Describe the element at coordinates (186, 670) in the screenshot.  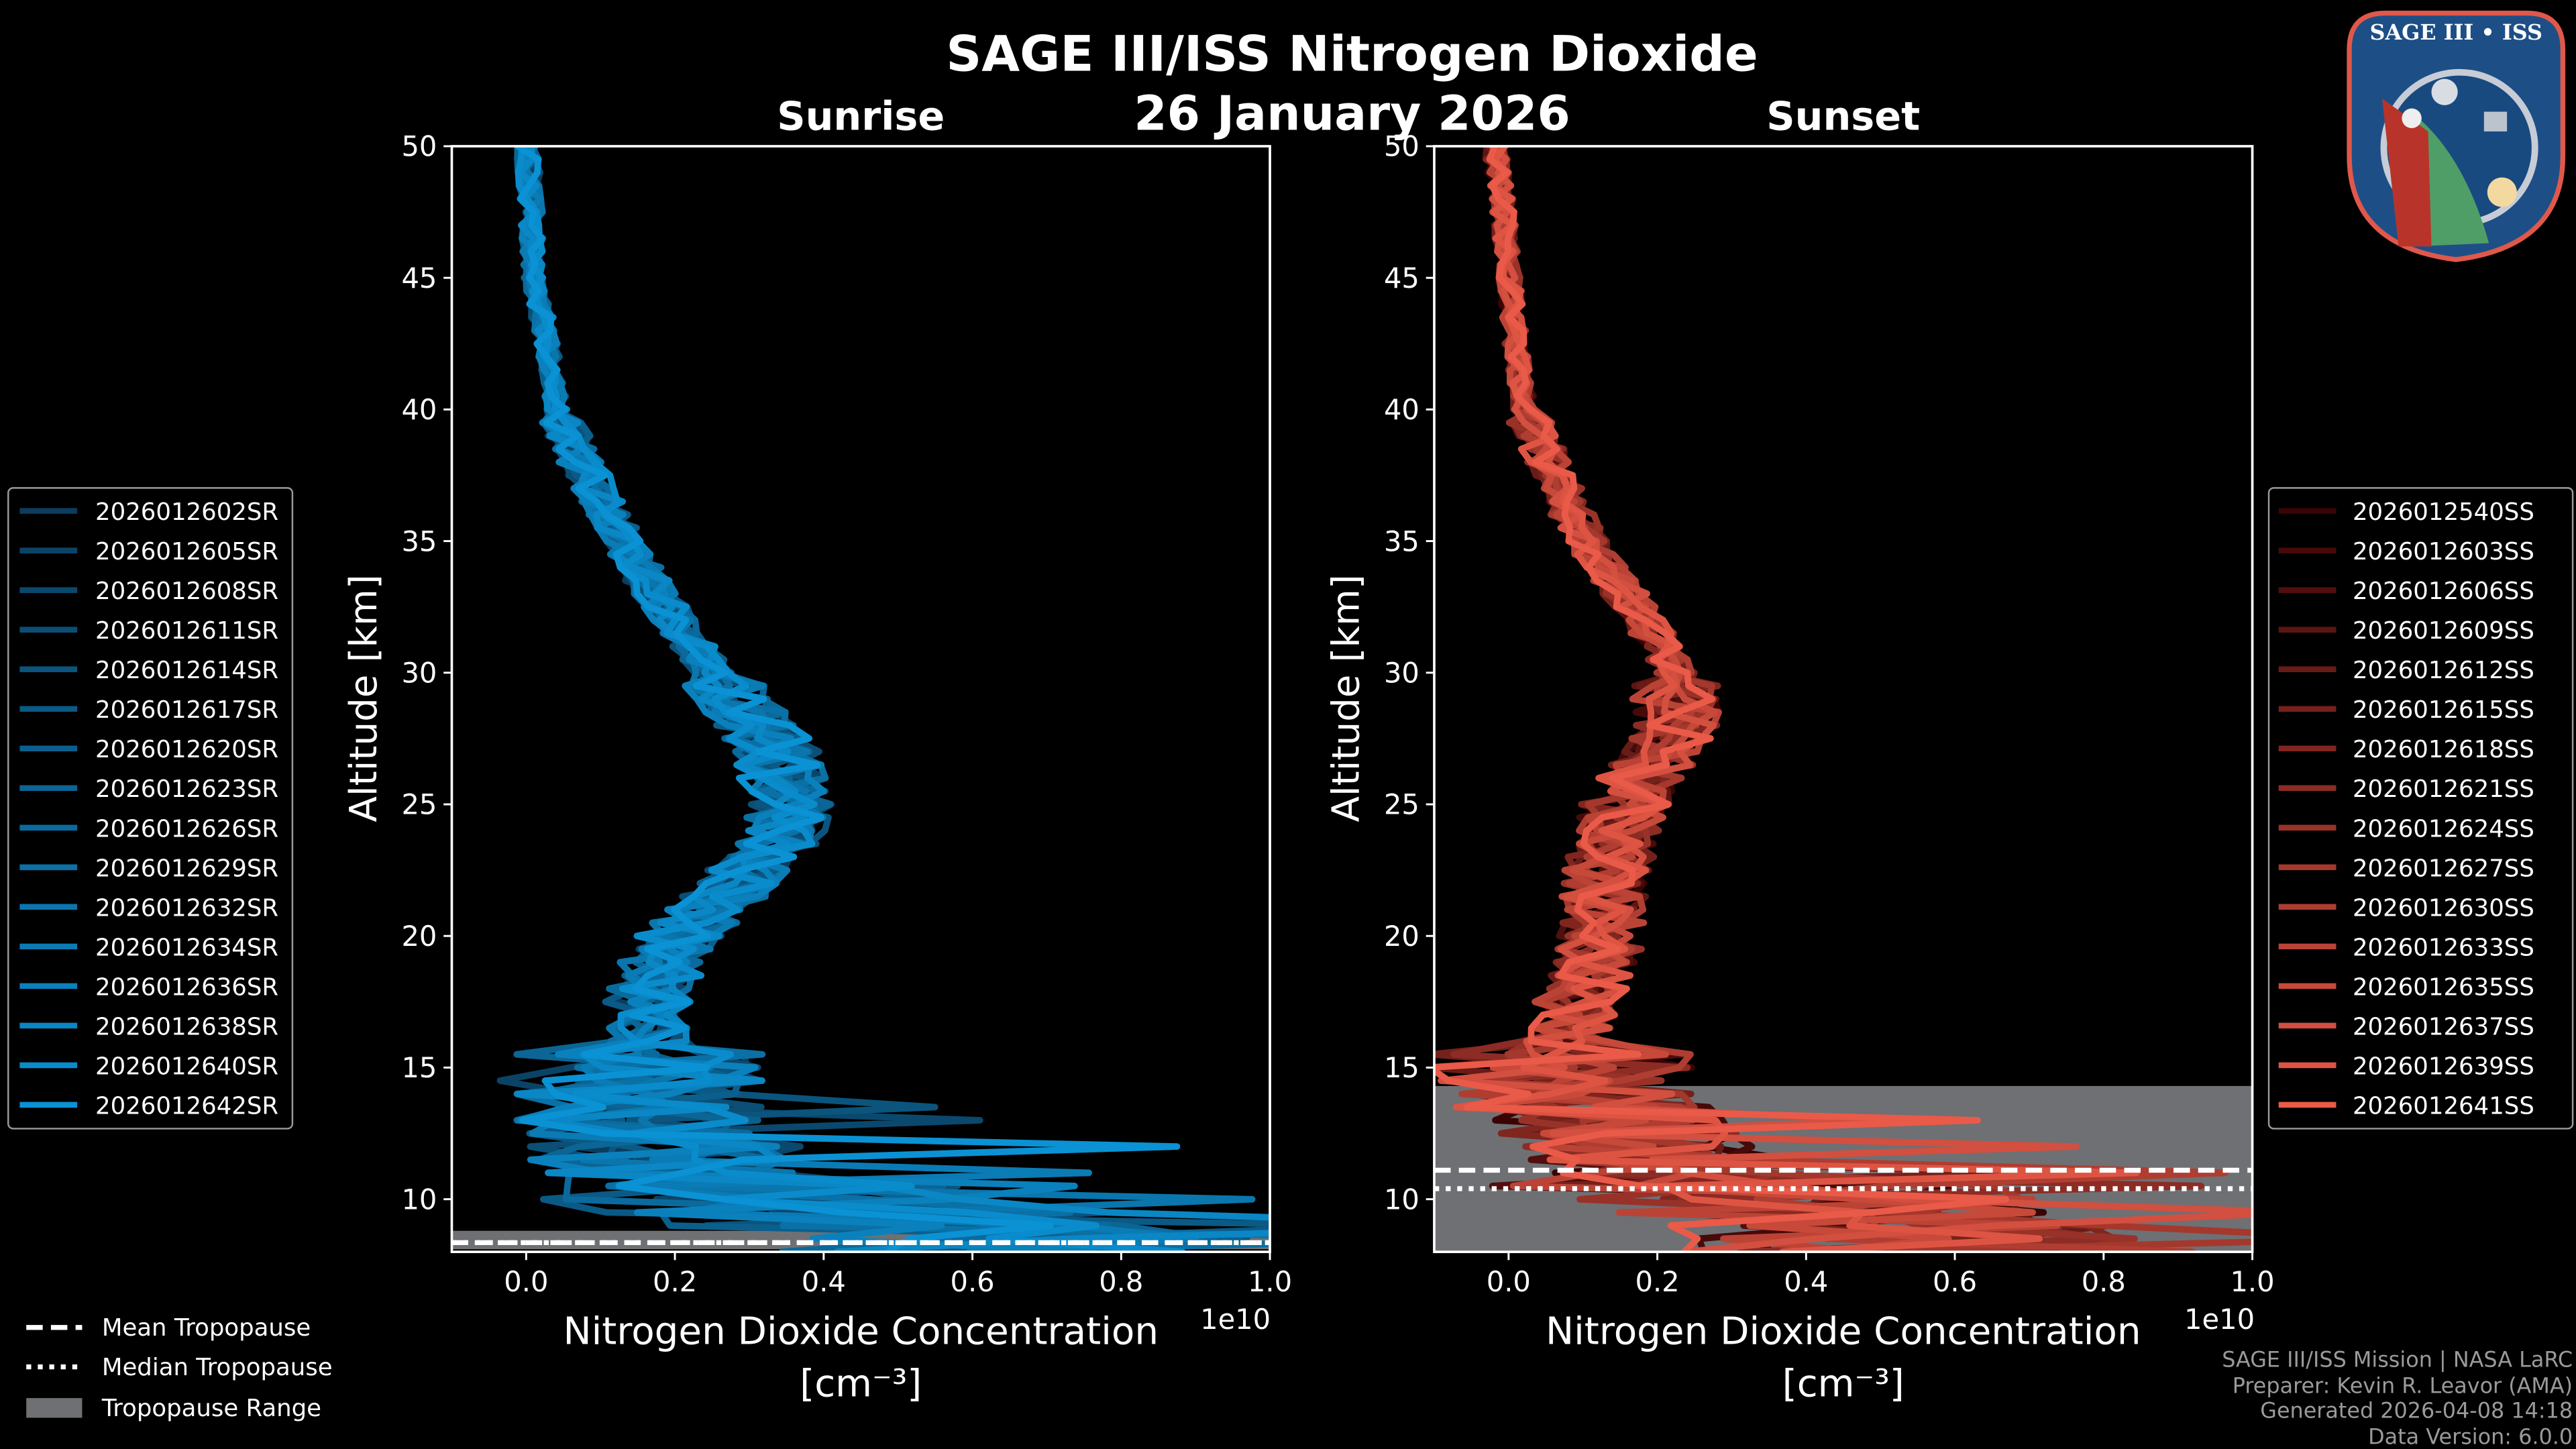
I see `legend-label-2026012614SR: 2026012614SR` at that location.